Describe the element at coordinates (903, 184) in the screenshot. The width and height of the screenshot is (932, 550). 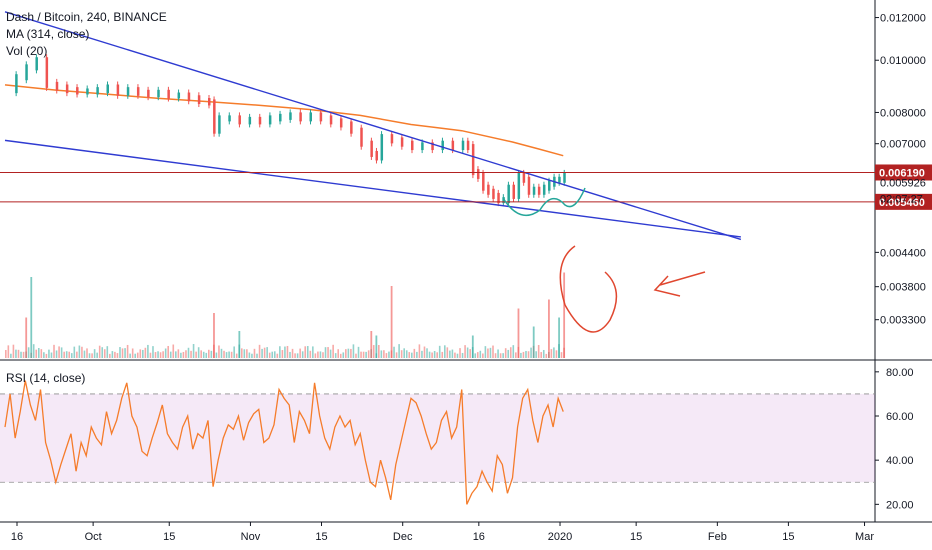
I see `current-price-label: 0.005926` at that location.